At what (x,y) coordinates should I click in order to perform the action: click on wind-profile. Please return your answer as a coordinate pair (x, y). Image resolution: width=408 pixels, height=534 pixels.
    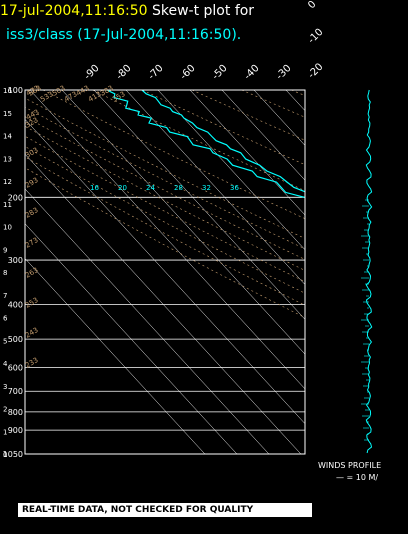
    Looking at the image, I should click on (367, 271).